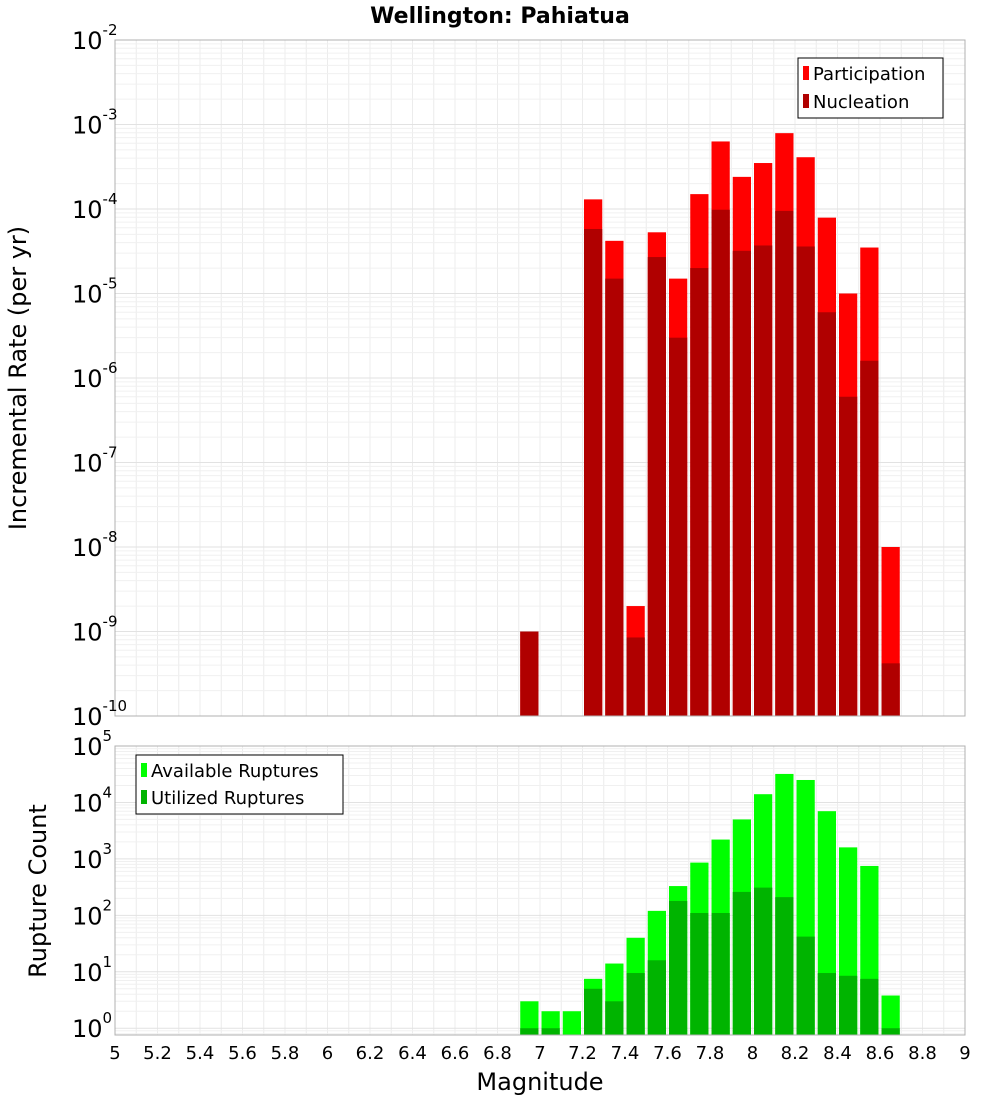 Image resolution: width=1000 pixels, height=1100 pixels. What do you see at coordinates (200, 1053) in the screenshot?
I see `x-tick-label: 5.4` at bounding box center [200, 1053].